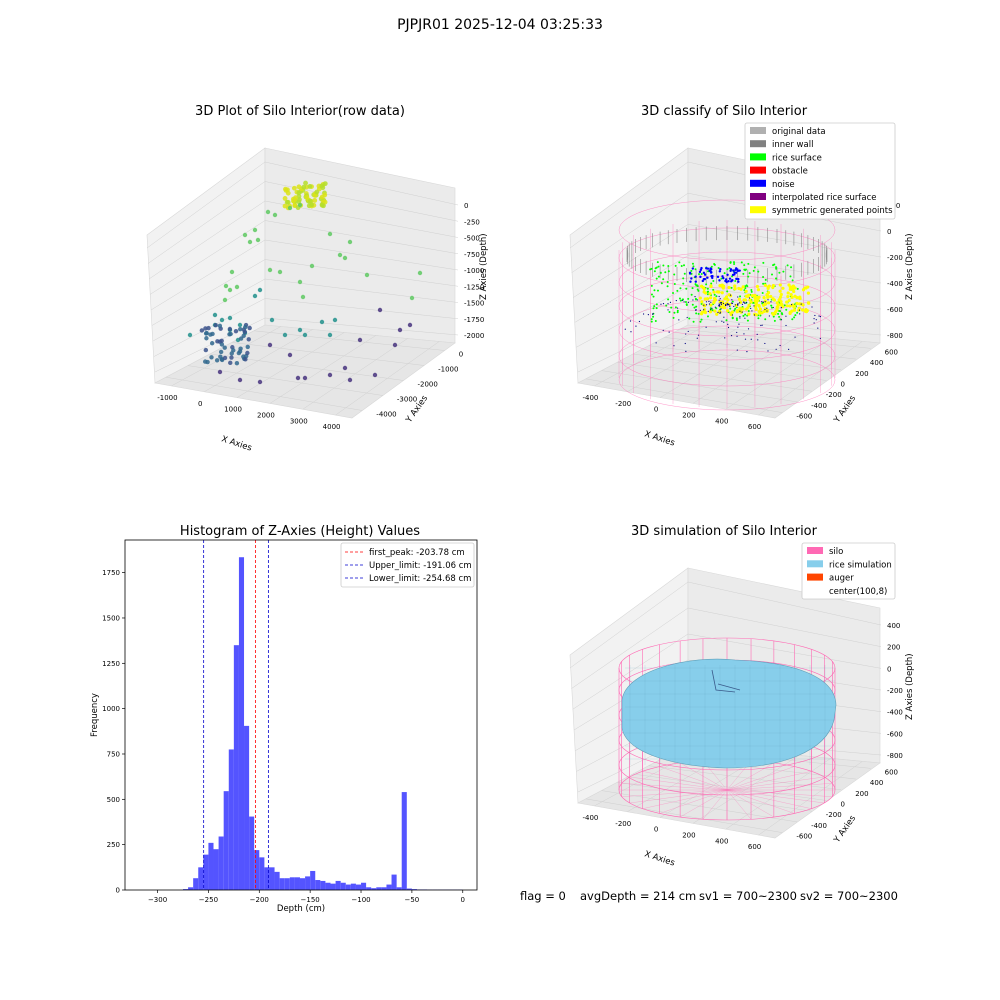  What do you see at coordinates (758, 144) in the screenshot?
I see `legend-swatch` at bounding box center [758, 144].